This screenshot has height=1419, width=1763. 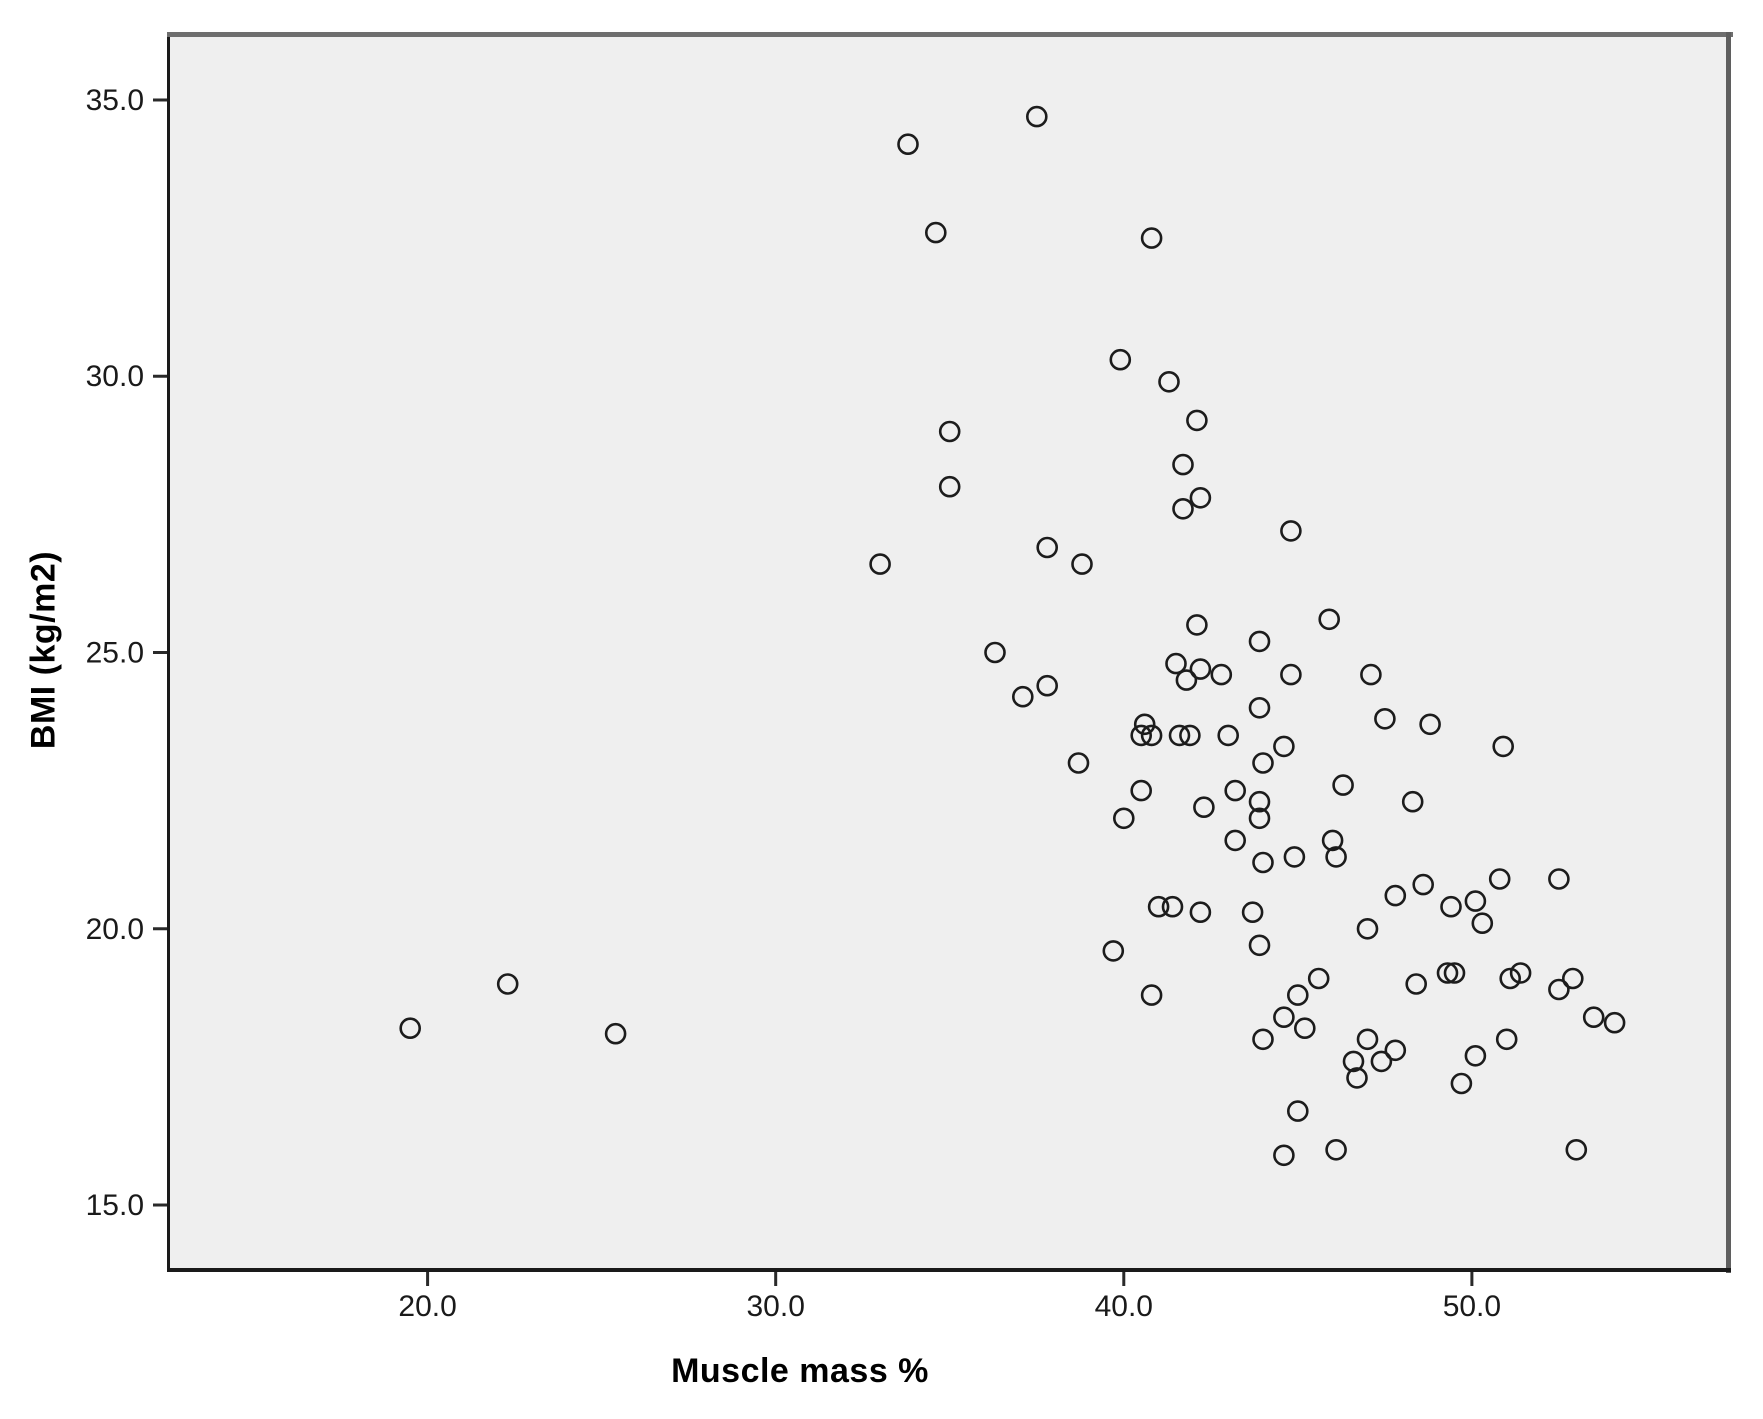 What do you see at coordinates (1728, 652) in the screenshot?
I see `plot-frame-right` at bounding box center [1728, 652].